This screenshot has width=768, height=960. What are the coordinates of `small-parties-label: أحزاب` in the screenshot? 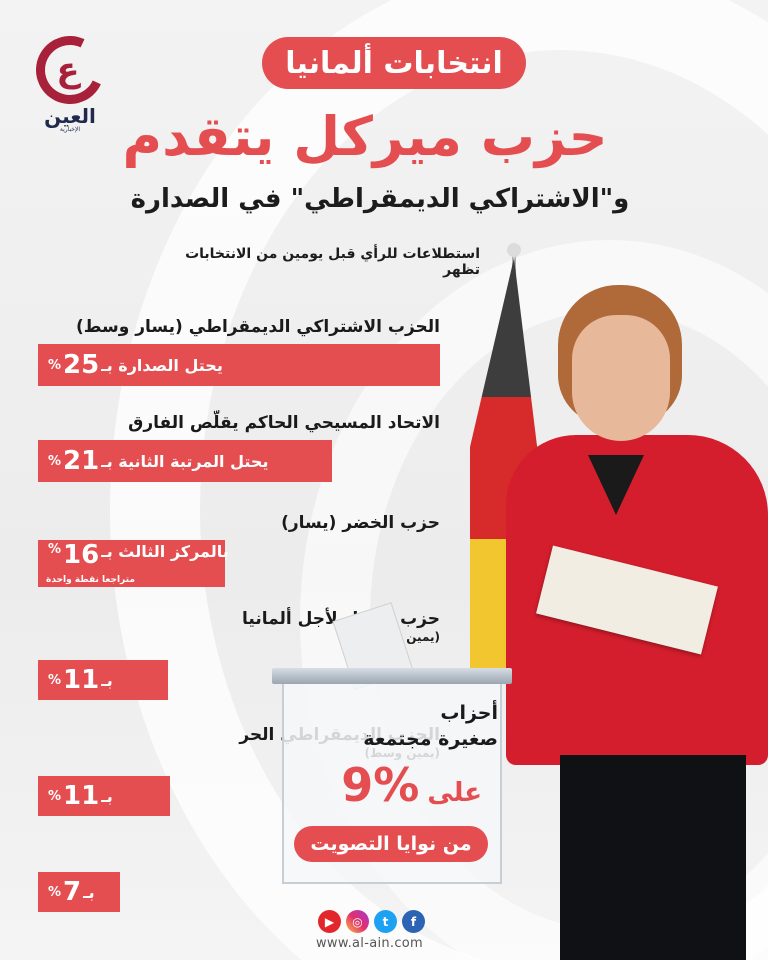 It's located at (469, 713).